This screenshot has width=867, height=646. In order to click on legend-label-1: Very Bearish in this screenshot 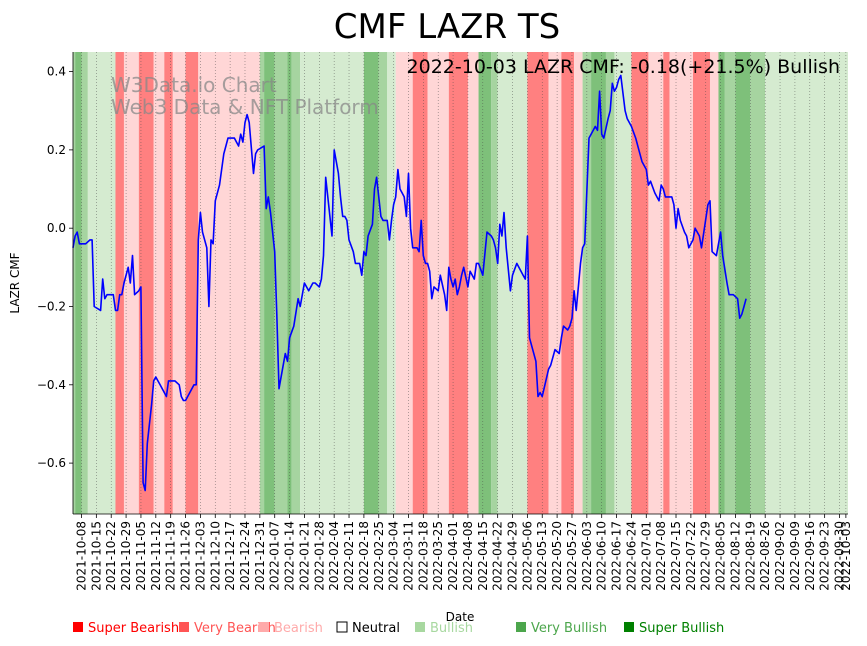, I will do `click(235, 628)`.